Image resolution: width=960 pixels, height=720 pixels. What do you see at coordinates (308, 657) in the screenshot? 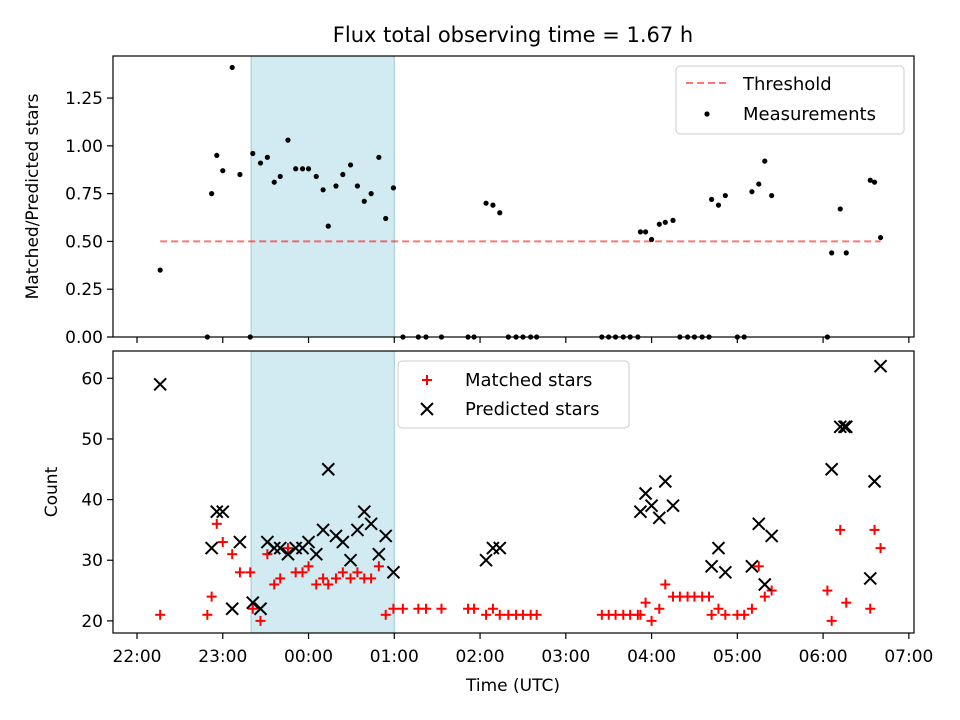
I see `x-tick-label: 00:00` at bounding box center [308, 657].